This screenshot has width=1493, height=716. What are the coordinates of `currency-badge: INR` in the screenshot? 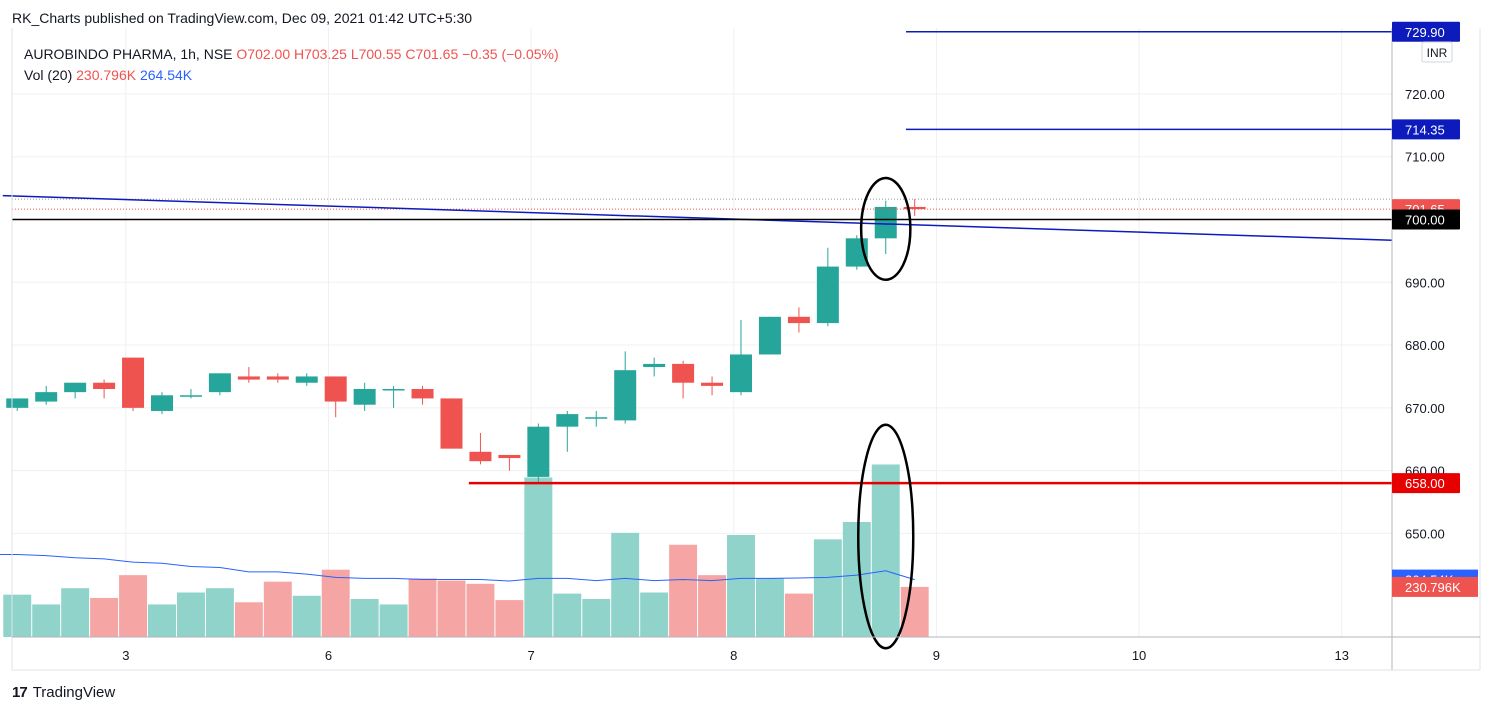 It's located at (1437, 52).